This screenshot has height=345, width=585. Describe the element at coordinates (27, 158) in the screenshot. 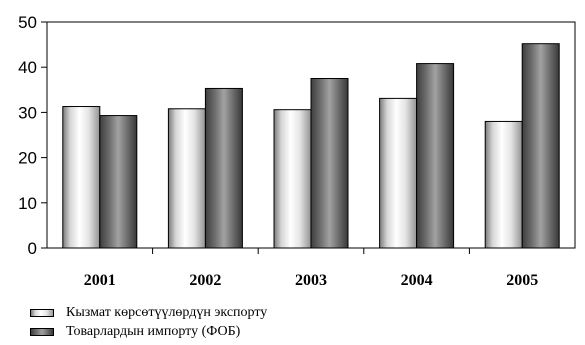

I see `y-tick-label-2: 20` at that location.